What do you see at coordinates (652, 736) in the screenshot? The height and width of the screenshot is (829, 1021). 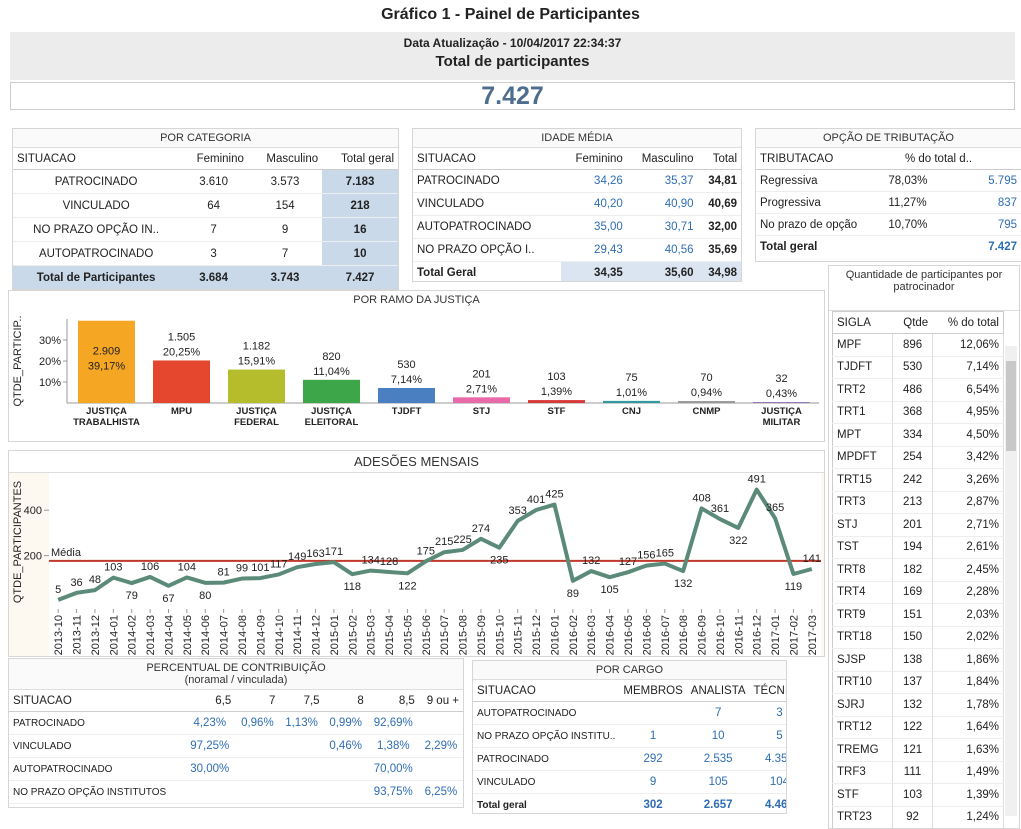 I see `table-cell: 1` at bounding box center [652, 736].